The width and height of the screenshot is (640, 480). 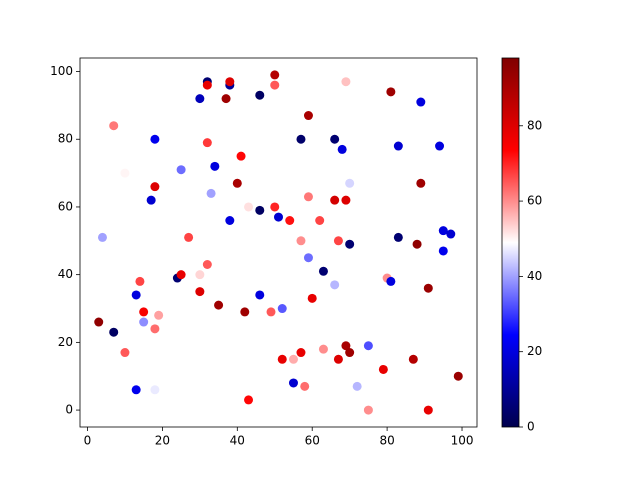 I want to click on x-tick-label: 40, so click(x=237, y=441).